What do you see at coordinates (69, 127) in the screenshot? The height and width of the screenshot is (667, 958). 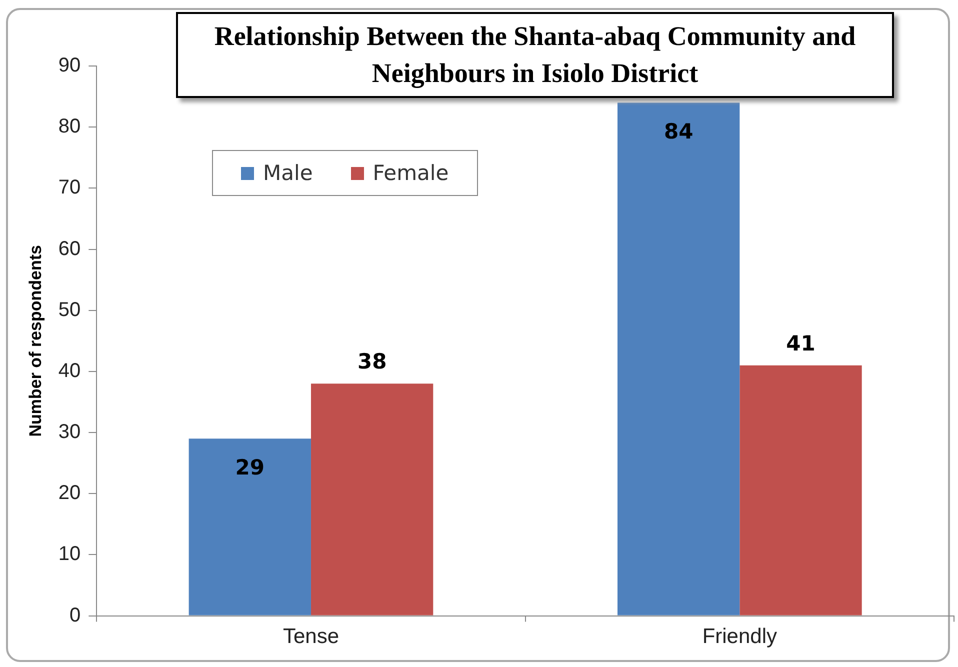 I see `y-tick-label: 80` at bounding box center [69, 127].